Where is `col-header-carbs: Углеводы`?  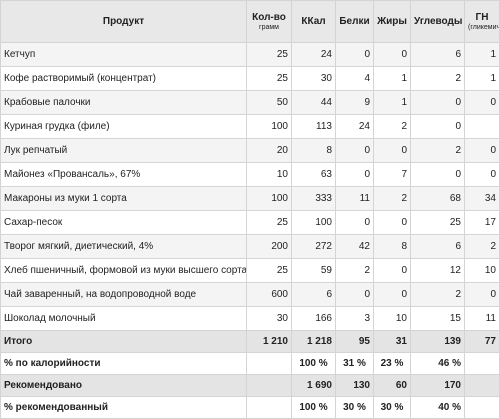
col-header-carbs: Углеводы is located at coordinates (437, 21).